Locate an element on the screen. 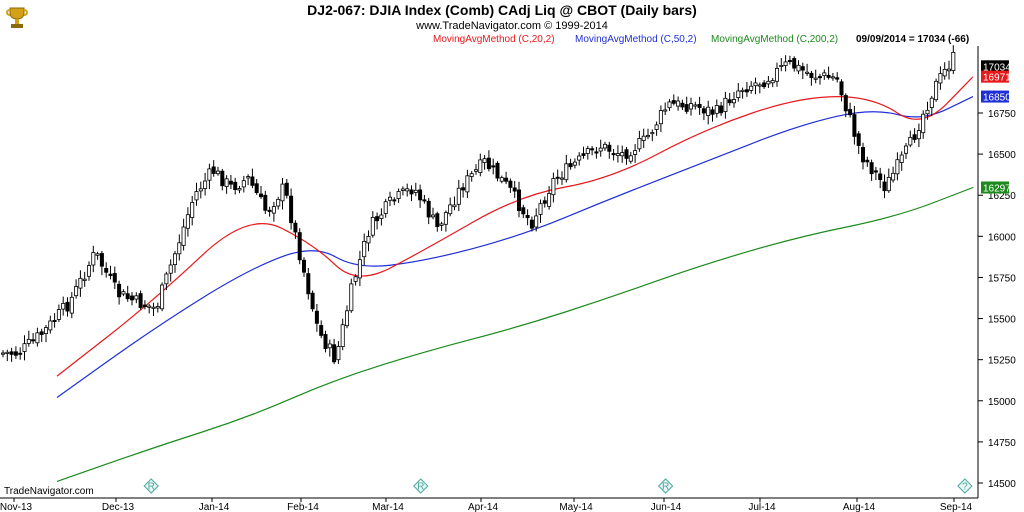 This screenshot has height=512, width=1024. y-tick-label: 14500 is located at coordinates (1002, 484).